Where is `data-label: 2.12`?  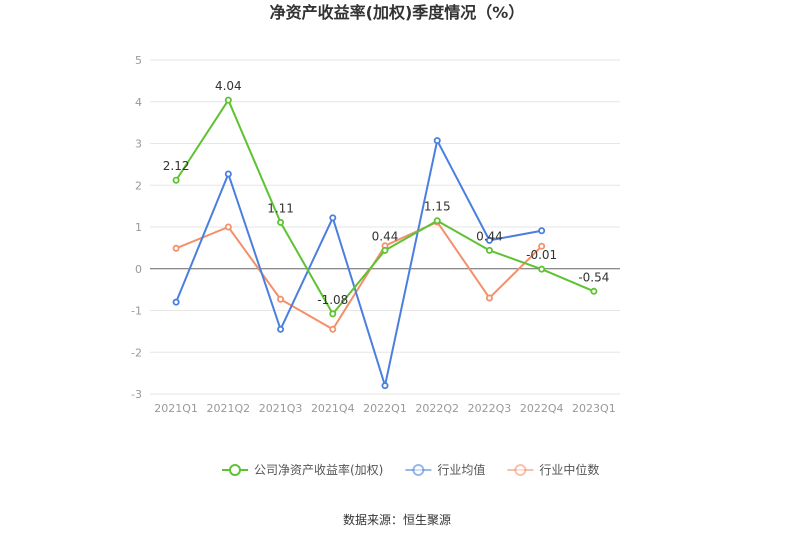 data-label: 2.12 is located at coordinates (176, 166).